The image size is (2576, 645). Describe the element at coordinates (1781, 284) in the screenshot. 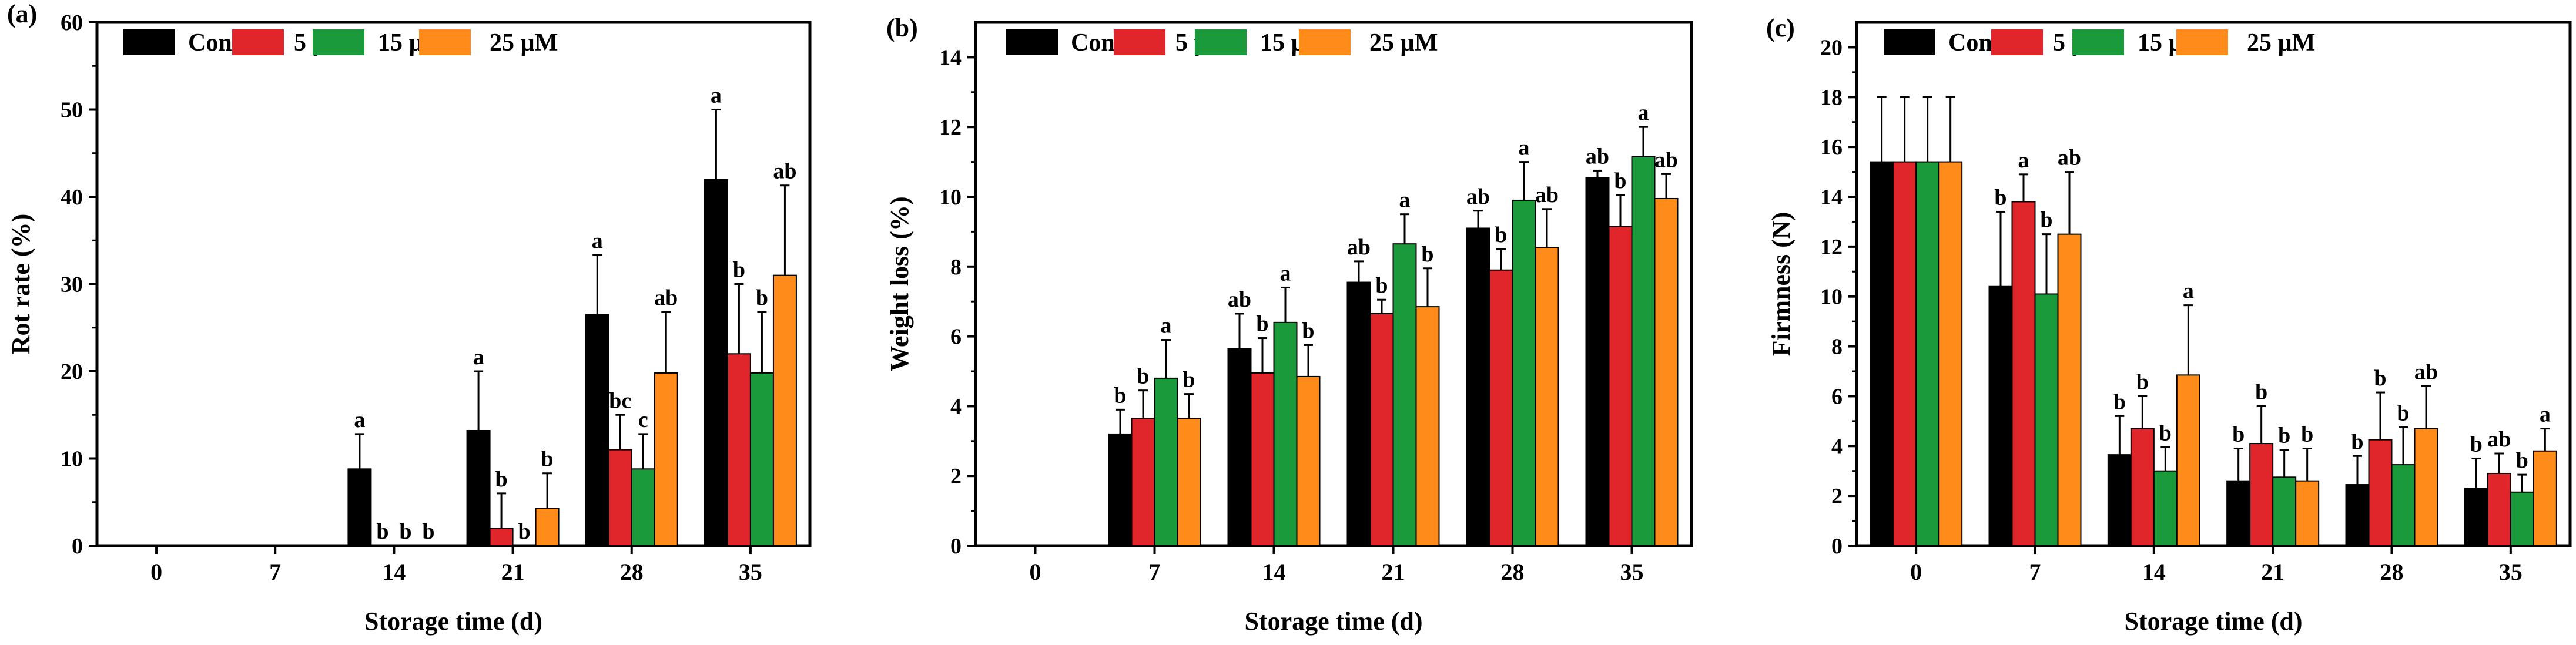

I see `y-axis-title: Firmness (N)` at that location.